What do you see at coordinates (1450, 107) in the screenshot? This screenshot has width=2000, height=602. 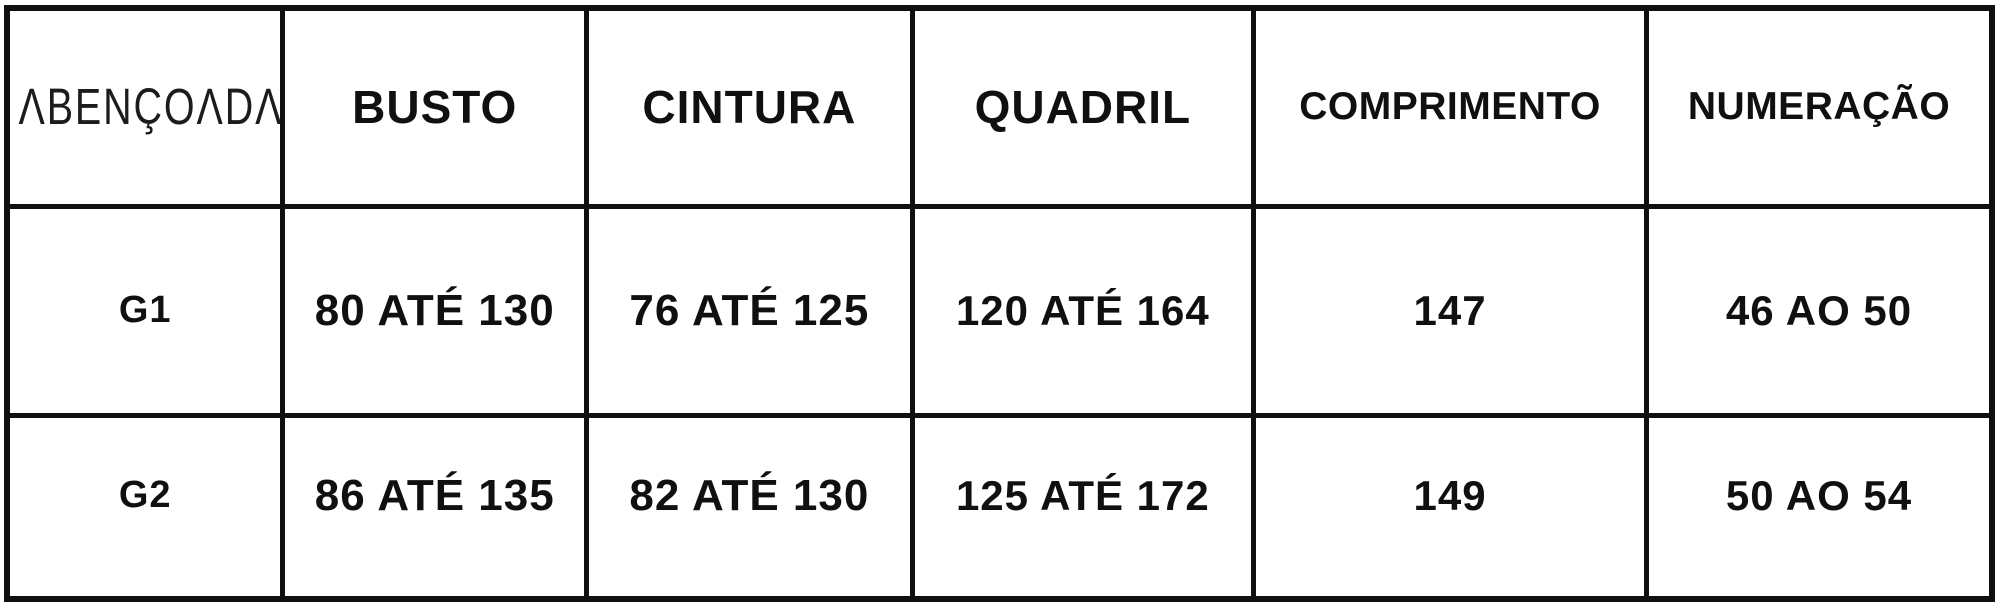 I see `header-comprimento: COMPRIMENTO` at bounding box center [1450, 107].